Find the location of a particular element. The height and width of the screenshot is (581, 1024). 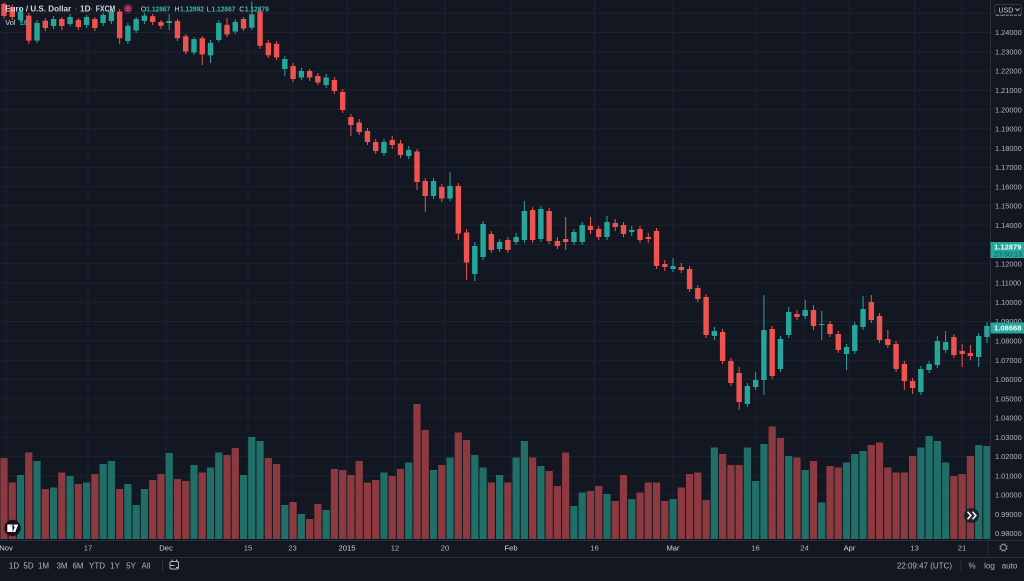

svg-text: 1.16000 is located at coordinates (1008, 186).